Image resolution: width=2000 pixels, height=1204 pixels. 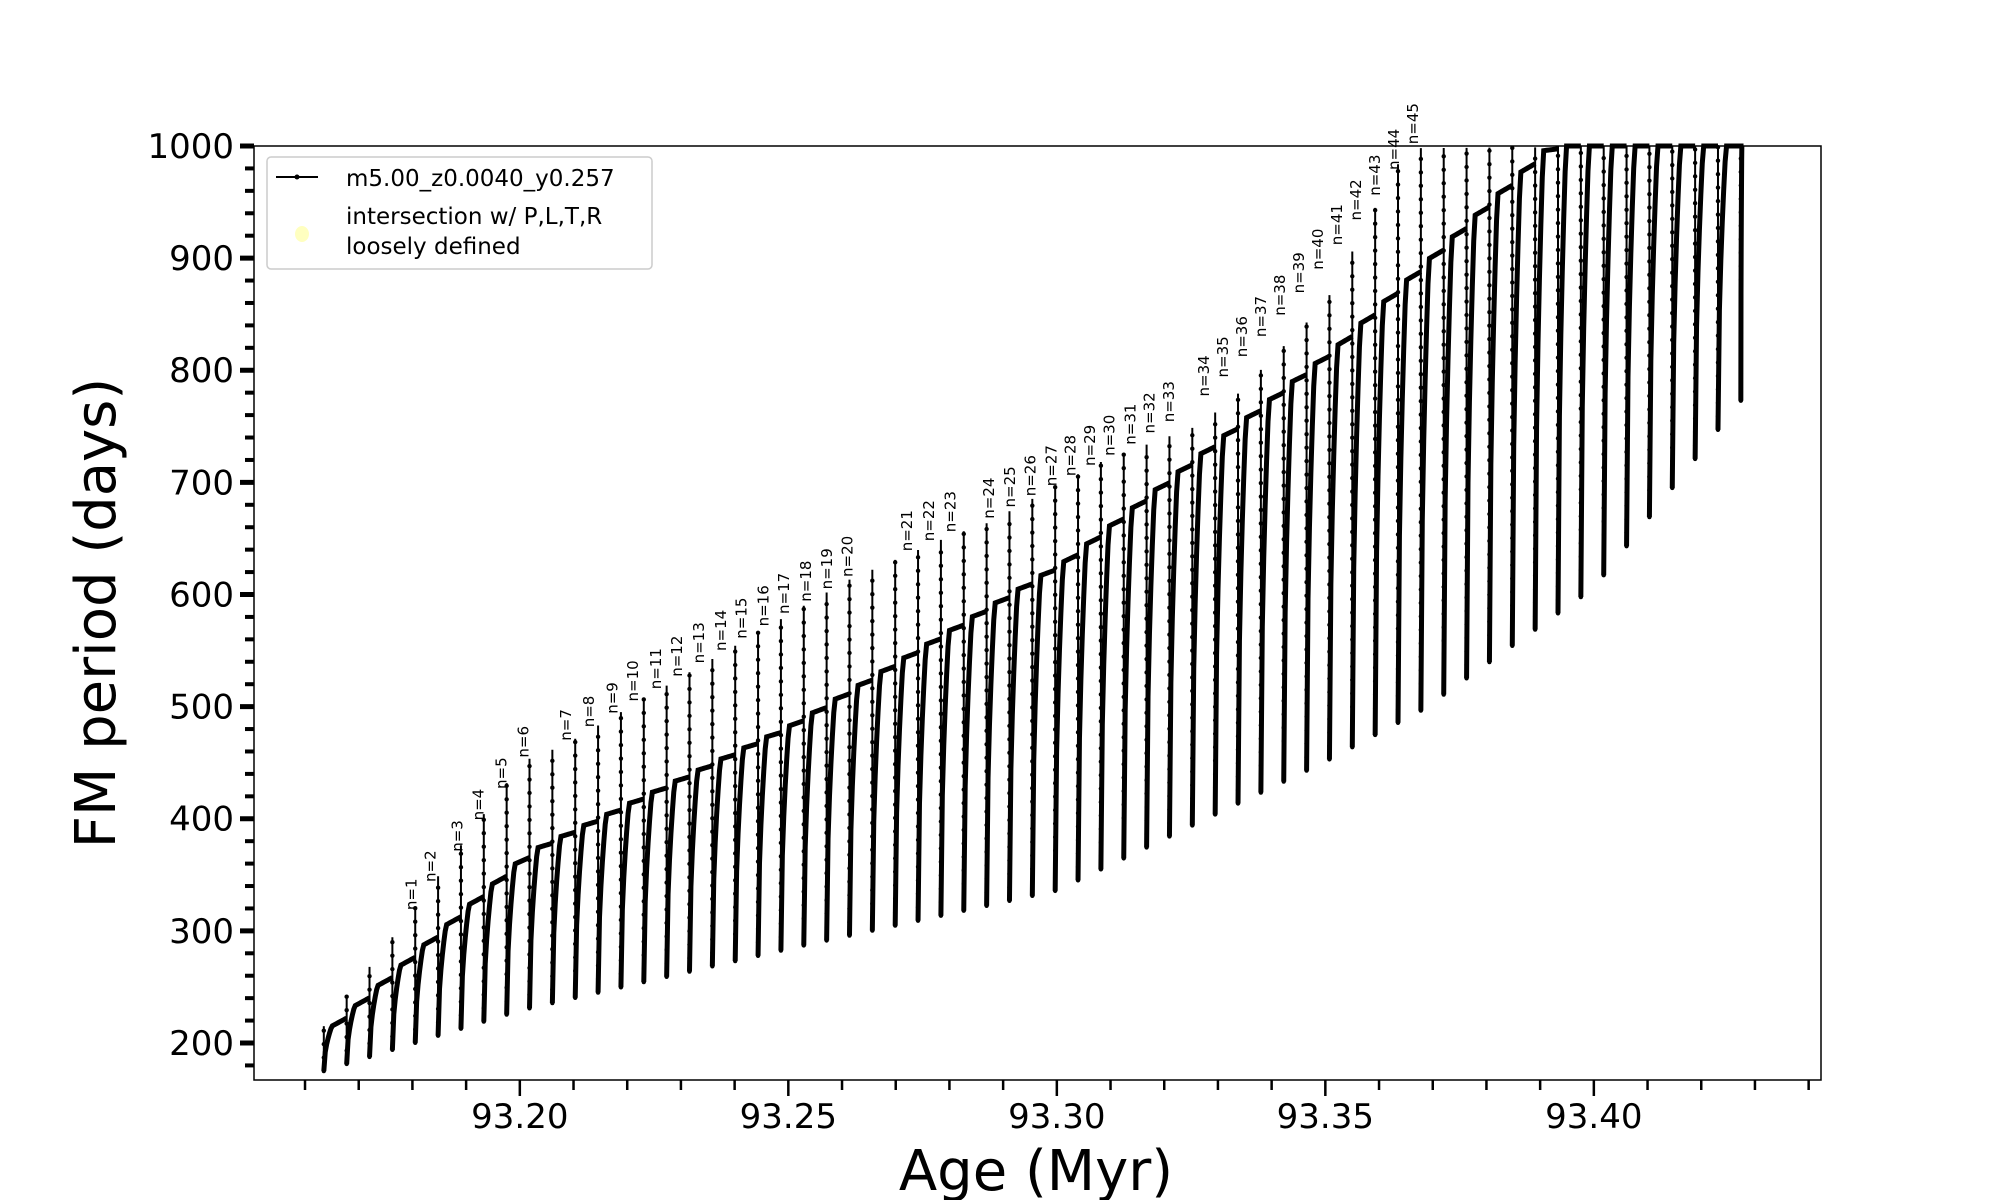 I want to click on y-tick-label: 800, so click(x=201, y=371).